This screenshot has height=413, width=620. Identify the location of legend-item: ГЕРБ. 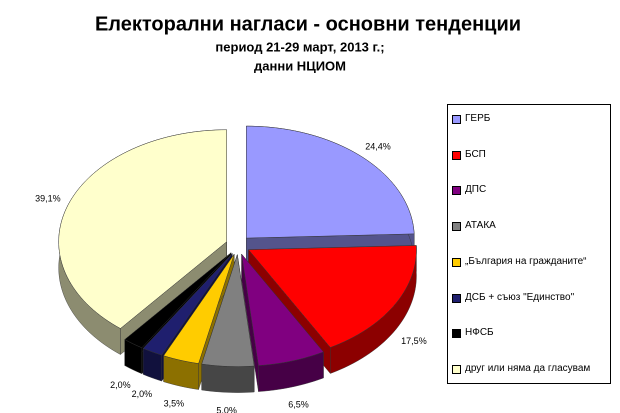
(529, 119).